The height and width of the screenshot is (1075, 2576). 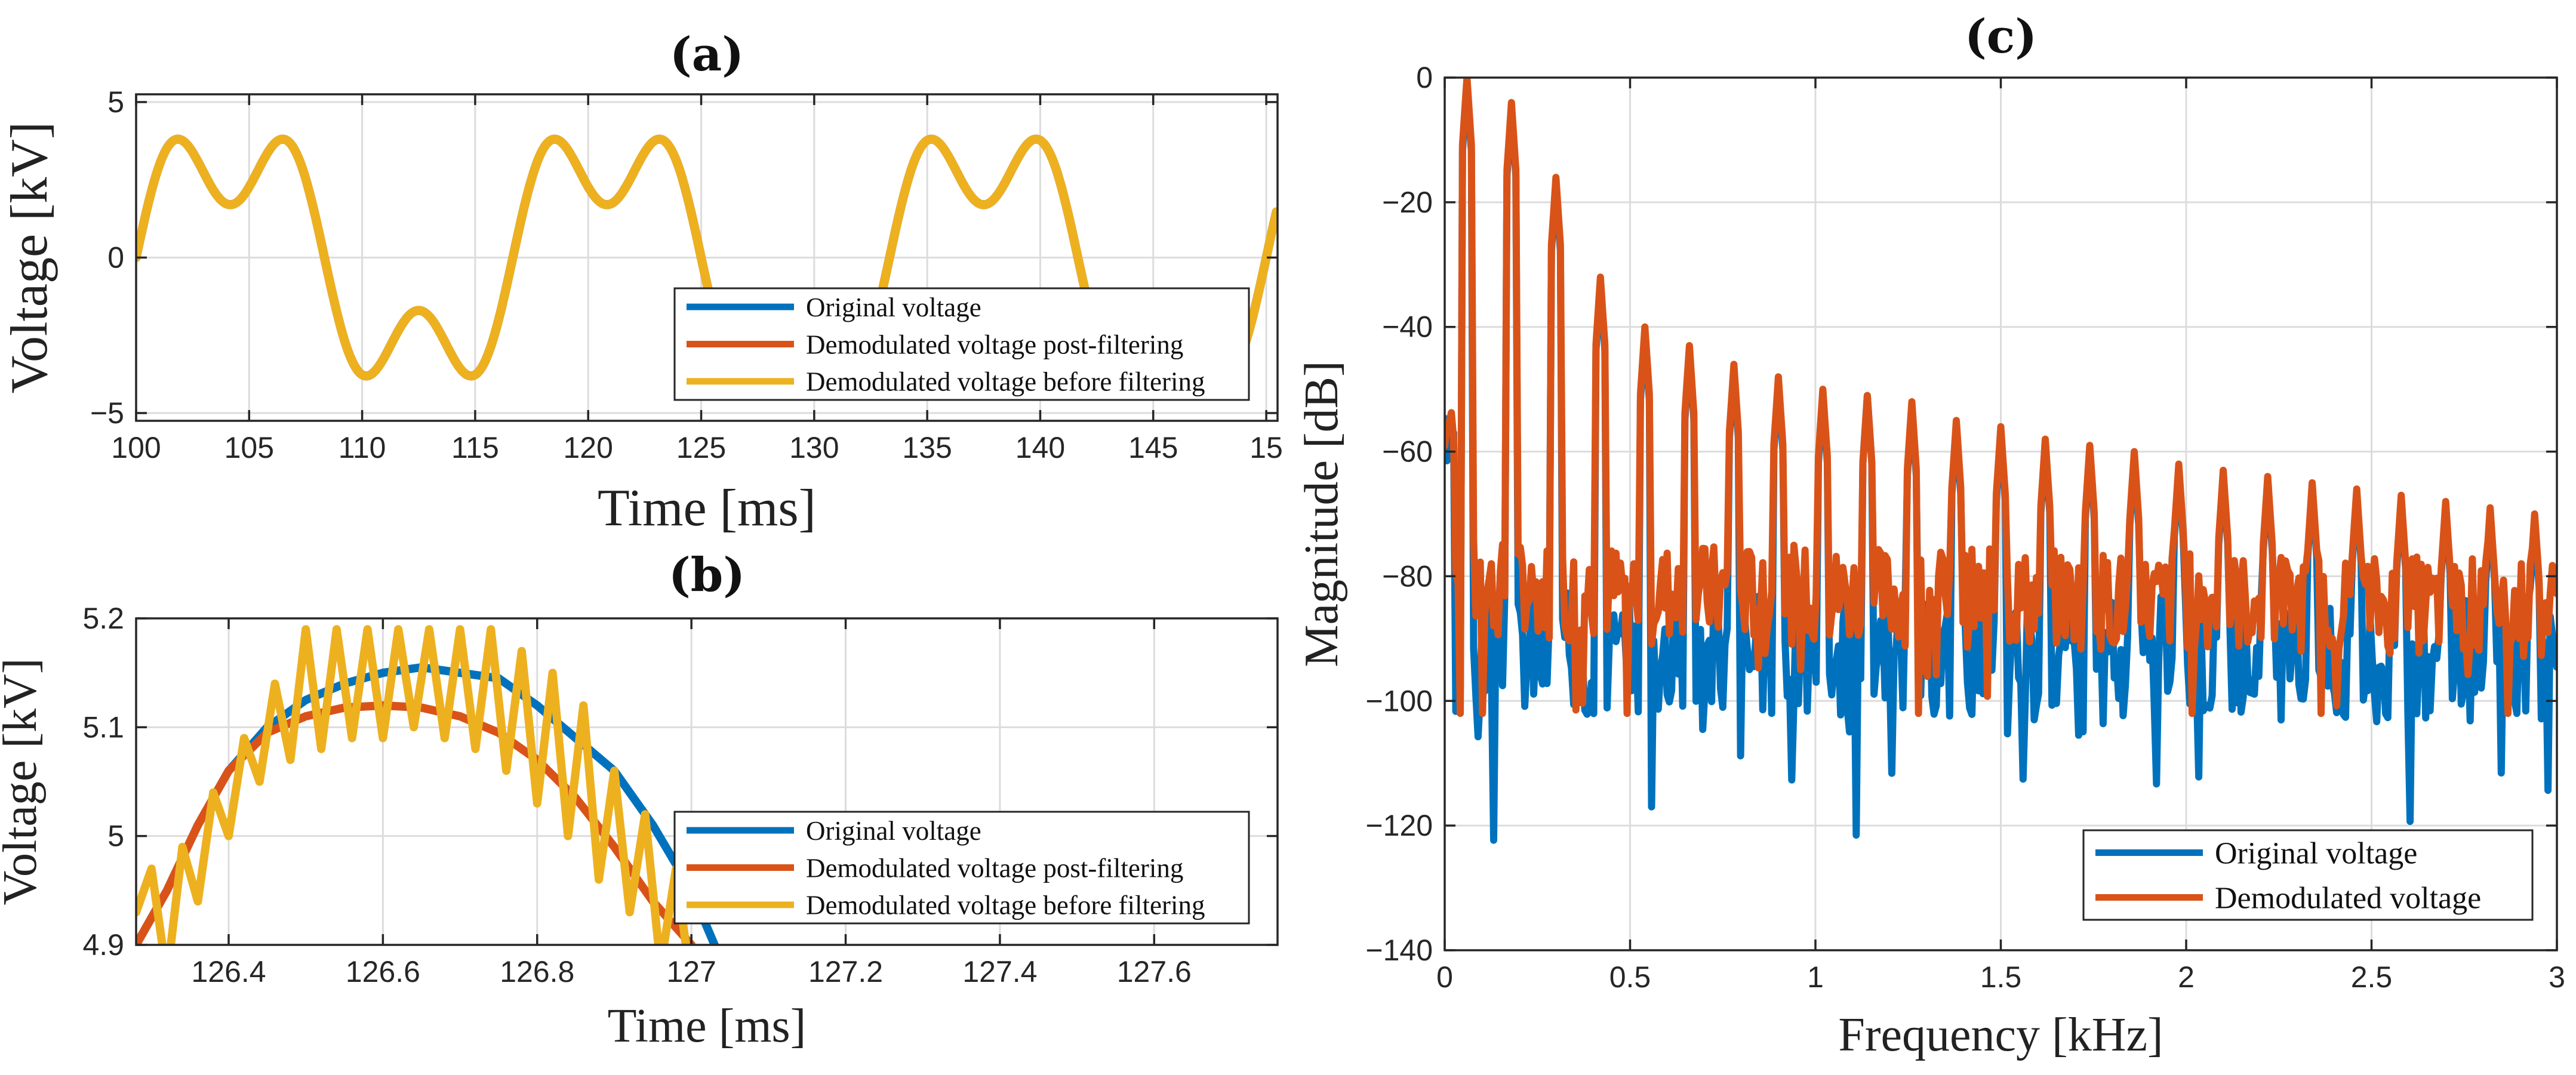 What do you see at coordinates (1407, 576) in the screenshot?
I see `y-tick-label: −80` at bounding box center [1407, 576].